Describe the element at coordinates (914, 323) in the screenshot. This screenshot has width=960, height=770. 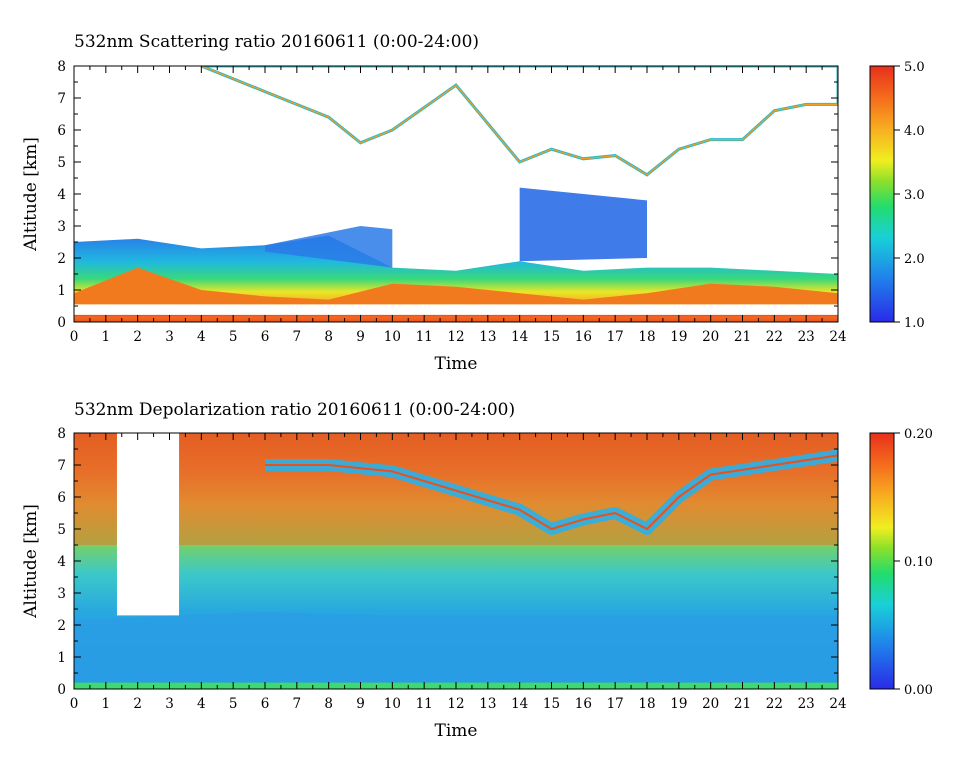
I see `colorbar-tick-label: 1.0` at that location.